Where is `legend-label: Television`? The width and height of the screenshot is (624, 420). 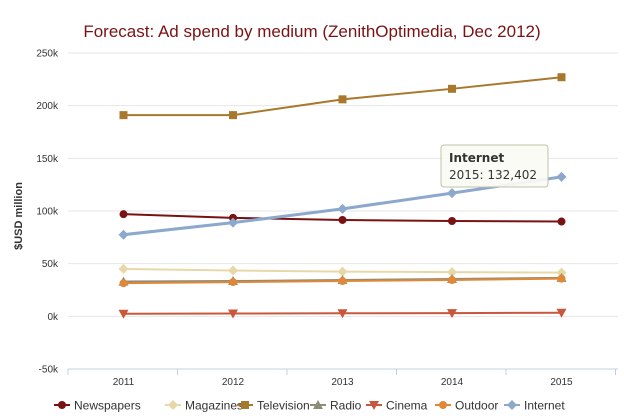 legend-label: Television is located at coordinates (283, 406).